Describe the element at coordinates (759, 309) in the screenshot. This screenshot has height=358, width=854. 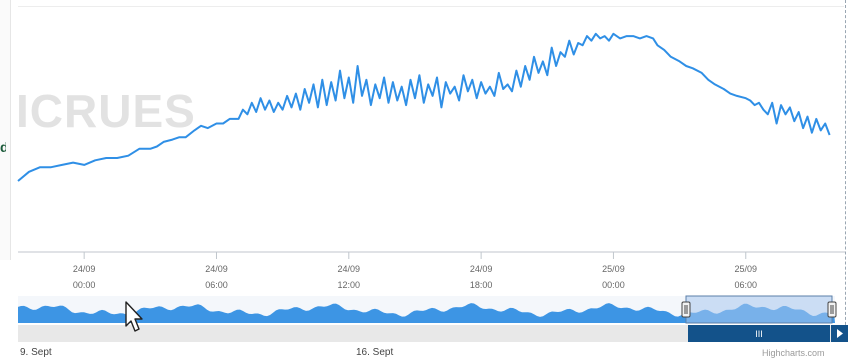
I see `navigator-selected-range` at that location.